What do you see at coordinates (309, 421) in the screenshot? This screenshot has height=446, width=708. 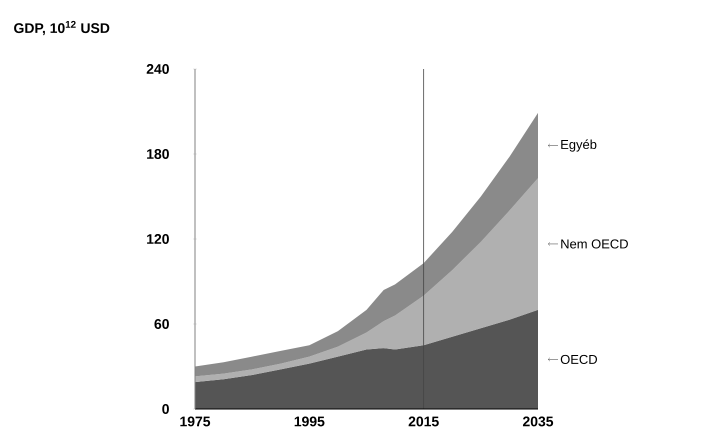 I see `x-tick-label: 1995` at bounding box center [309, 421].